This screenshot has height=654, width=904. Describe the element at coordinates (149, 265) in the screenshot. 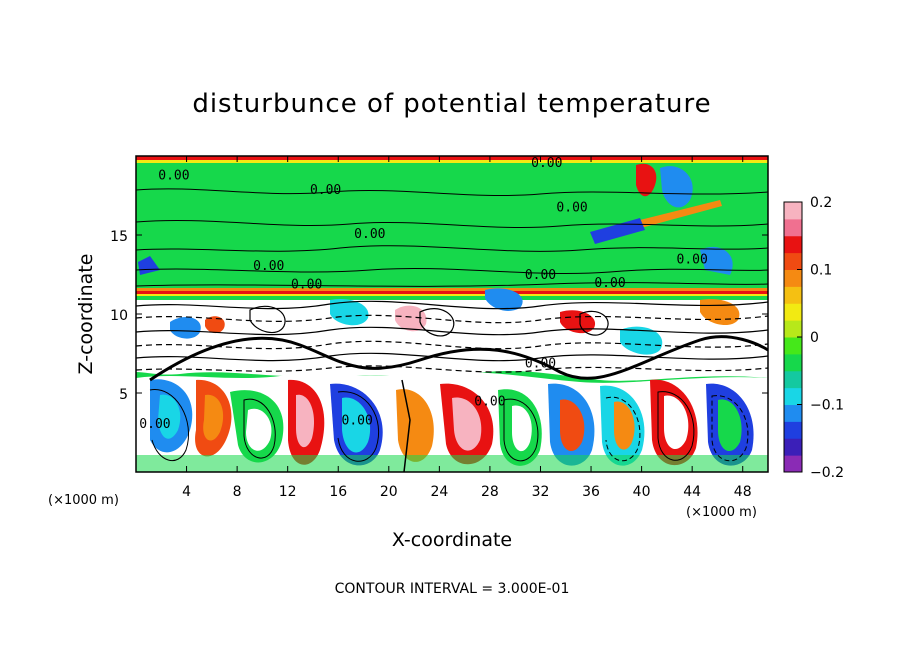

I see `upper-left-blob` at that location.